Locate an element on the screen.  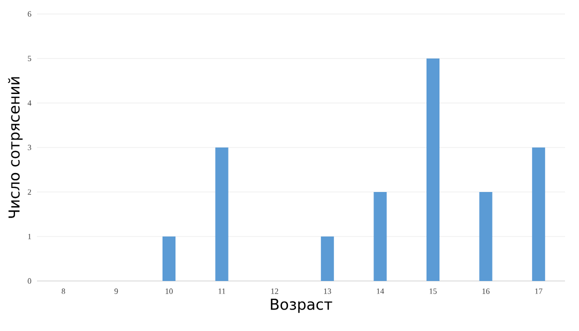
y-tick-label: 3 is located at coordinates (30, 147).